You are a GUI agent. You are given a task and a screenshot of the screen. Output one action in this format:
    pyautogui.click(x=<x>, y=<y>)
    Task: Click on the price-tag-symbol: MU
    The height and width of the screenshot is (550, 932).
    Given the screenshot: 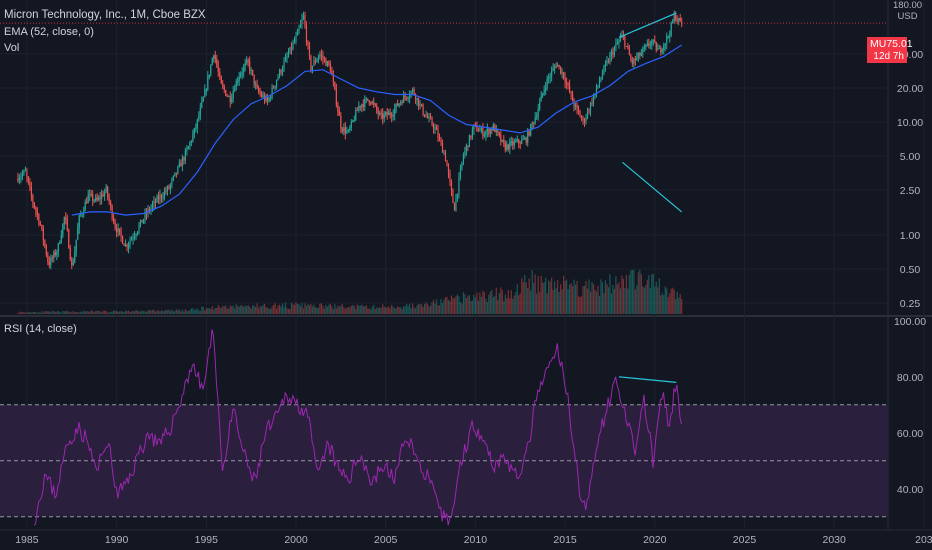 What is the action you would take?
    pyautogui.click(x=878, y=44)
    